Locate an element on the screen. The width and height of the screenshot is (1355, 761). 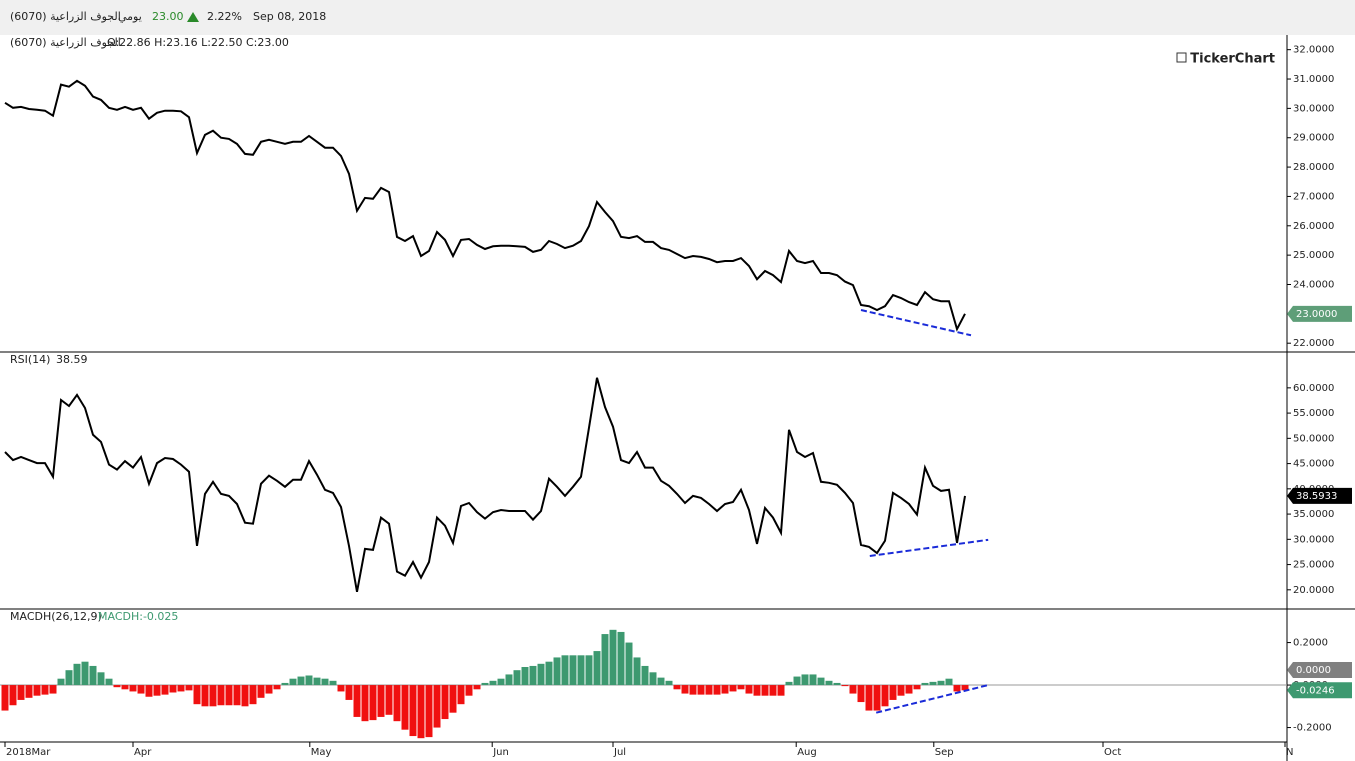
y-tick-label: 20.0000 is located at coordinates (1313, 590).